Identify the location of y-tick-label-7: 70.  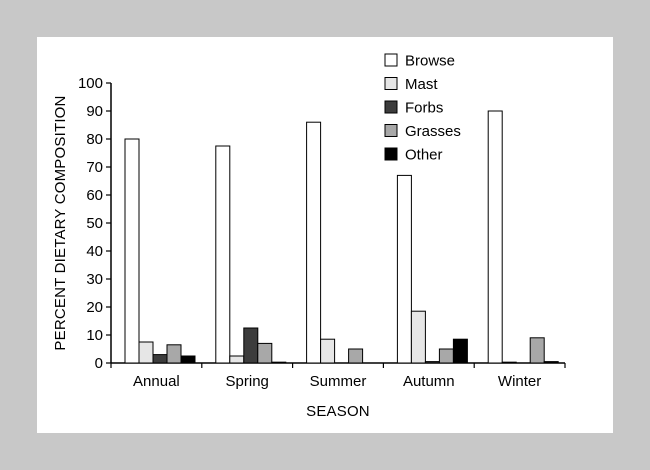
(94, 167).